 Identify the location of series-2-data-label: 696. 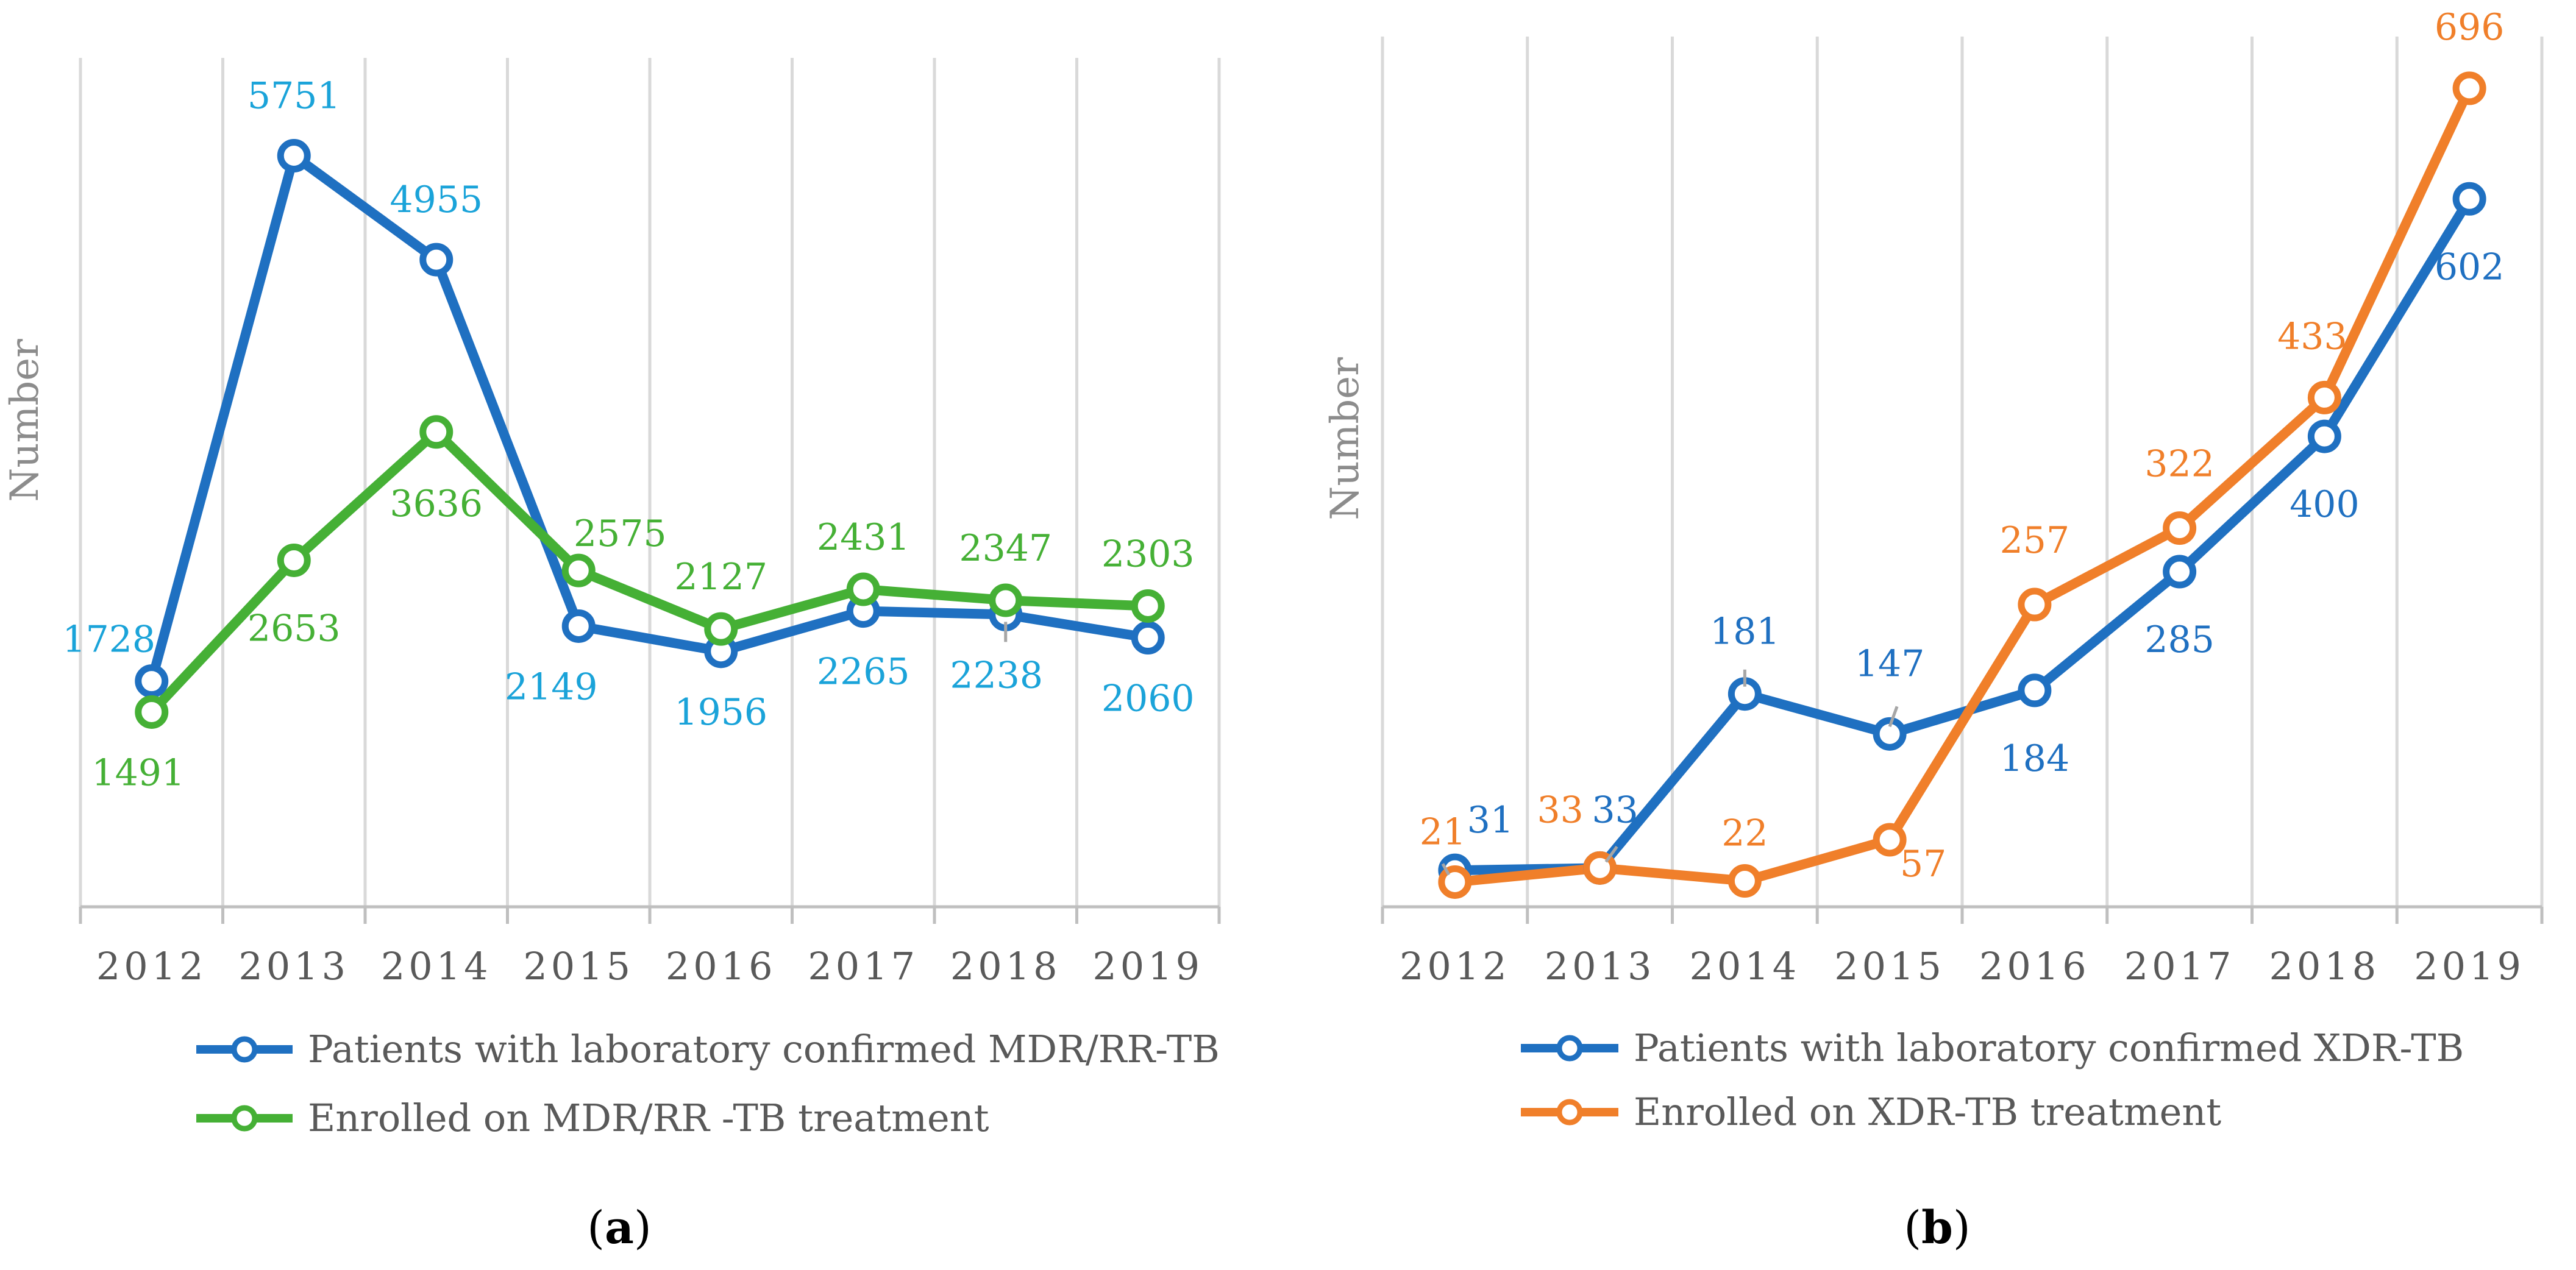
(2470, 27).